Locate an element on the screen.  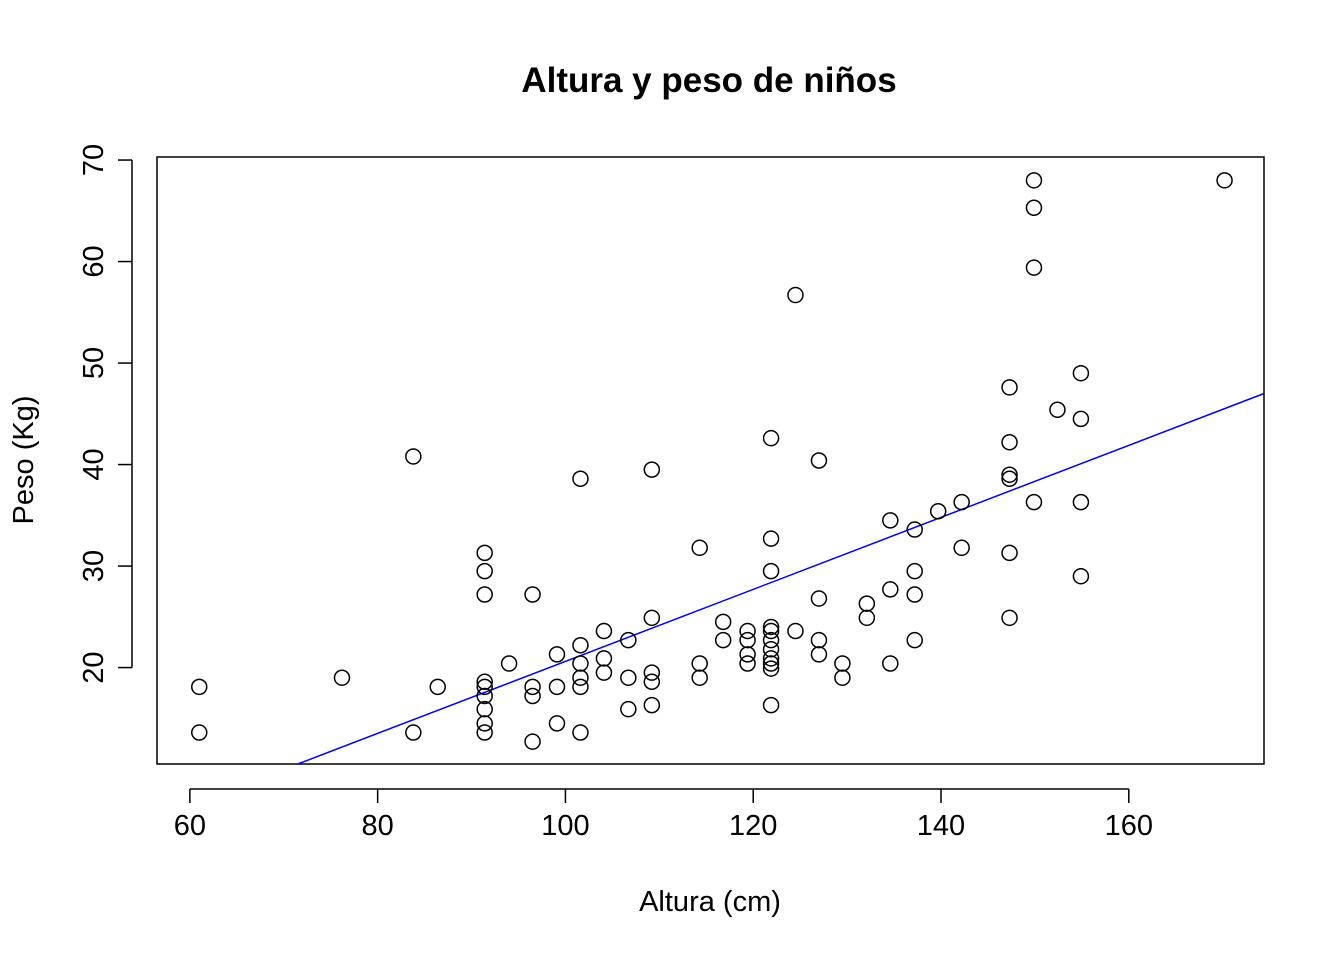
y-axis: 20 30 40 50 60 70 is located at coordinates (105, 414).